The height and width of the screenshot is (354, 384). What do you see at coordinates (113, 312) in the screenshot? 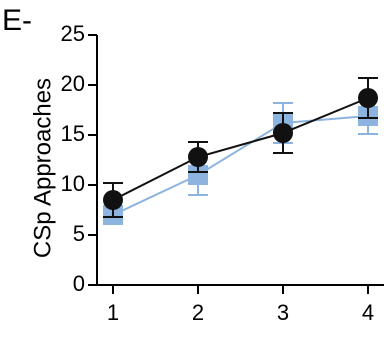
I see `x-tick-label: 1` at bounding box center [113, 312].